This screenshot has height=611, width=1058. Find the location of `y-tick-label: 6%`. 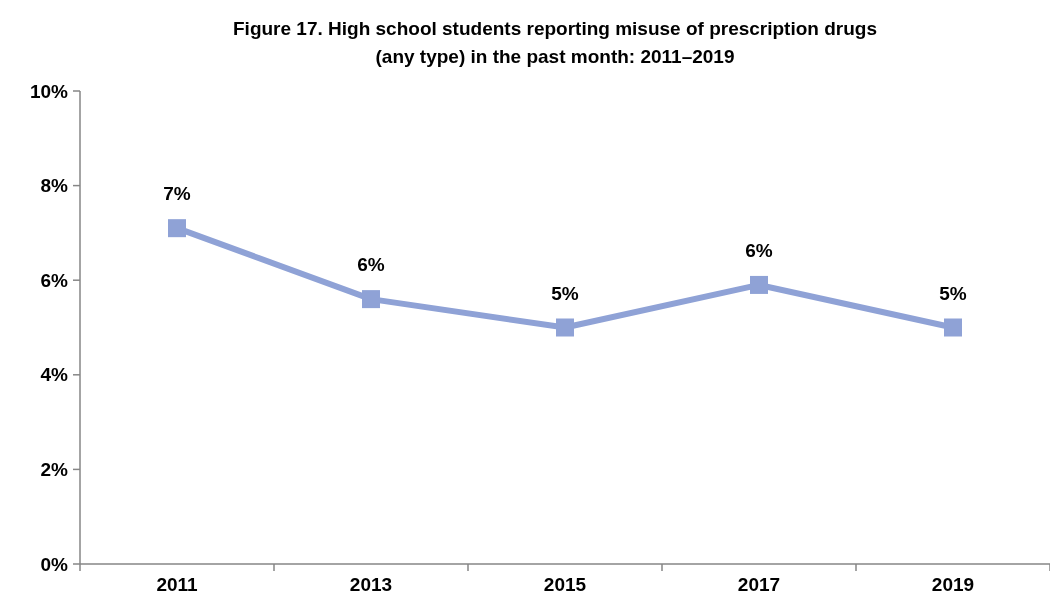

y-tick-label: 6% is located at coordinates (54, 280).